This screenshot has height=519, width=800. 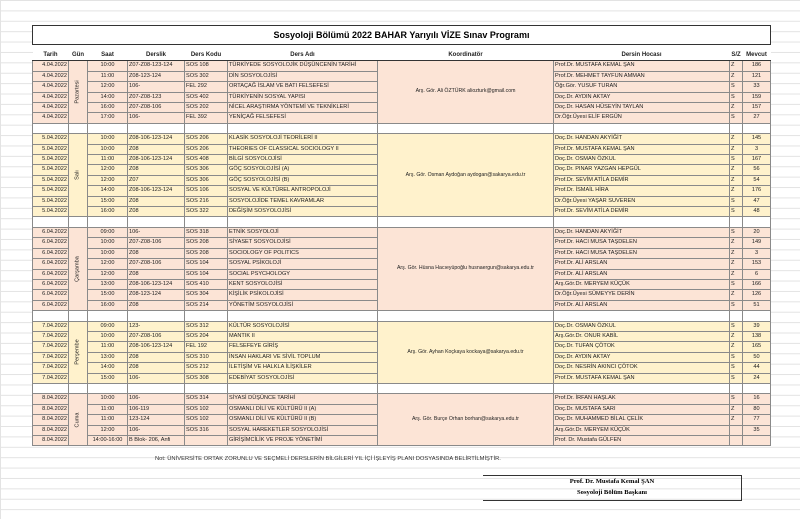 What do you see at coordinates (156, 243) in the screenshot?
I see `room-cell: Z07-Z08-106` at bounding box center [156, 243].